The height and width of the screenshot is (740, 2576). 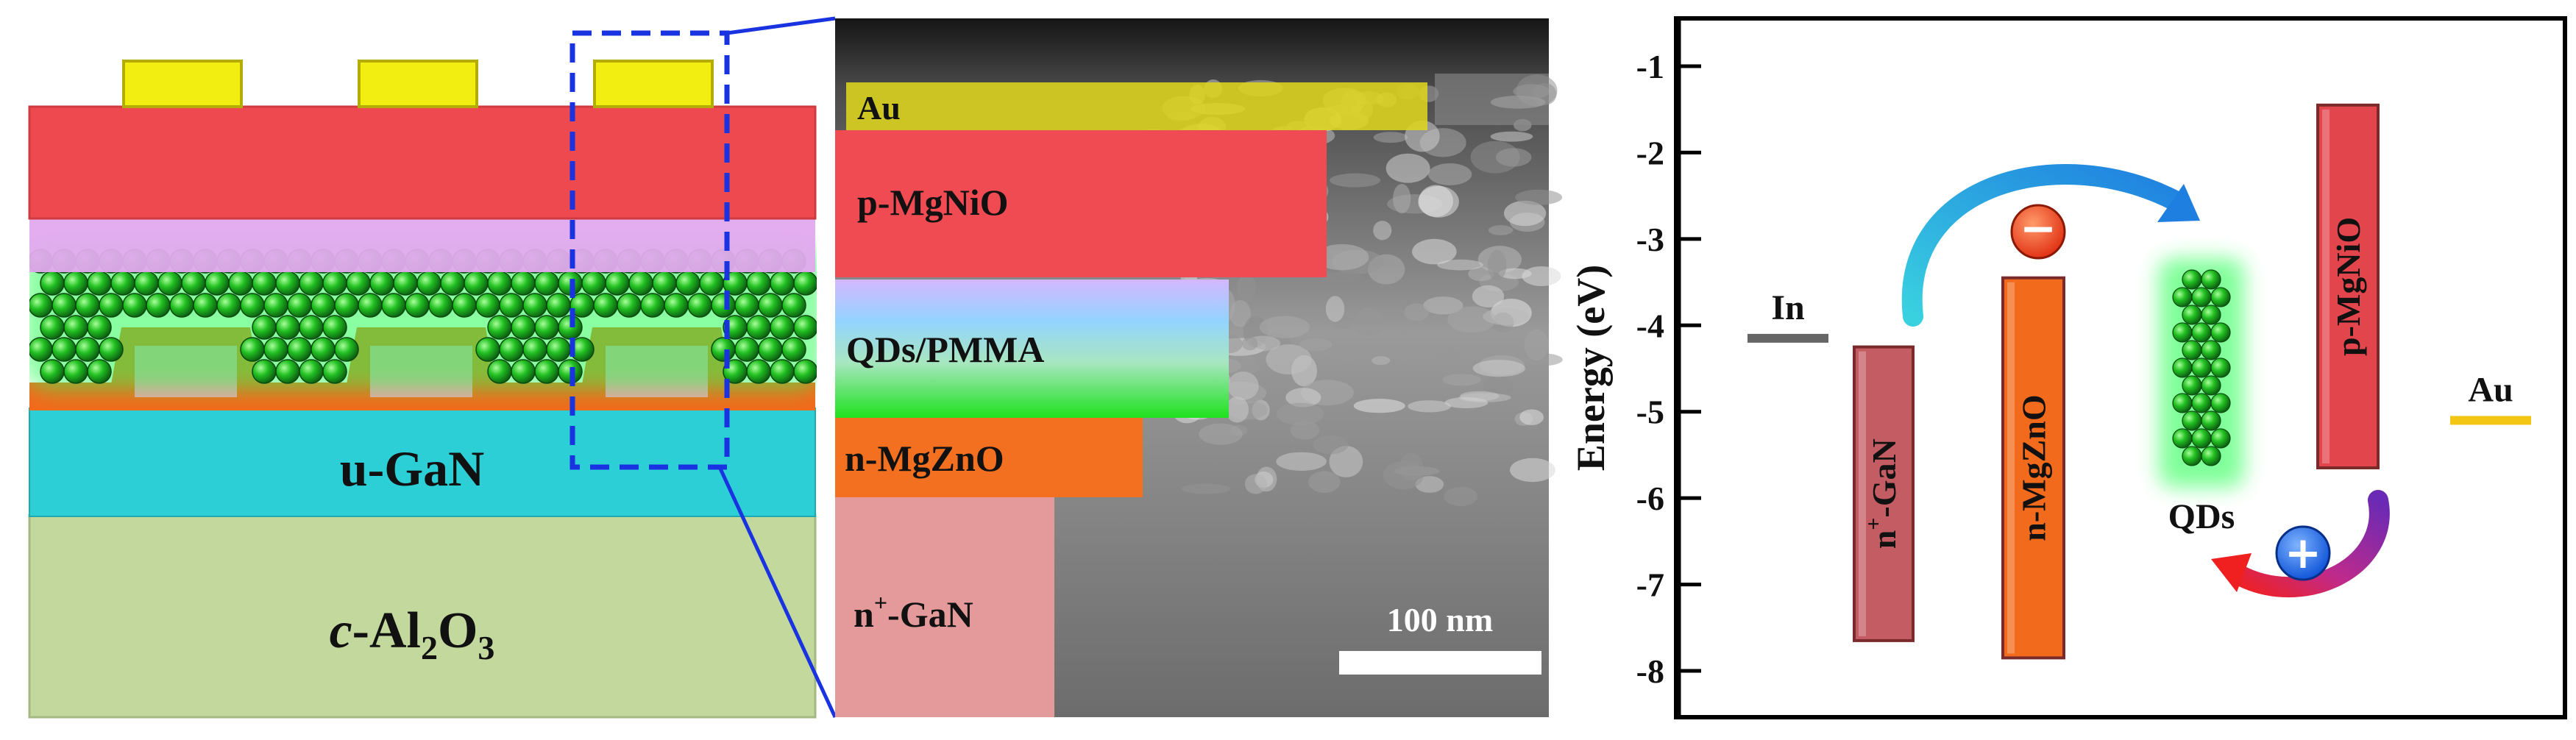 I want to click on sem-label-n-gan: n+-GaN, so click(x=913, y=612).